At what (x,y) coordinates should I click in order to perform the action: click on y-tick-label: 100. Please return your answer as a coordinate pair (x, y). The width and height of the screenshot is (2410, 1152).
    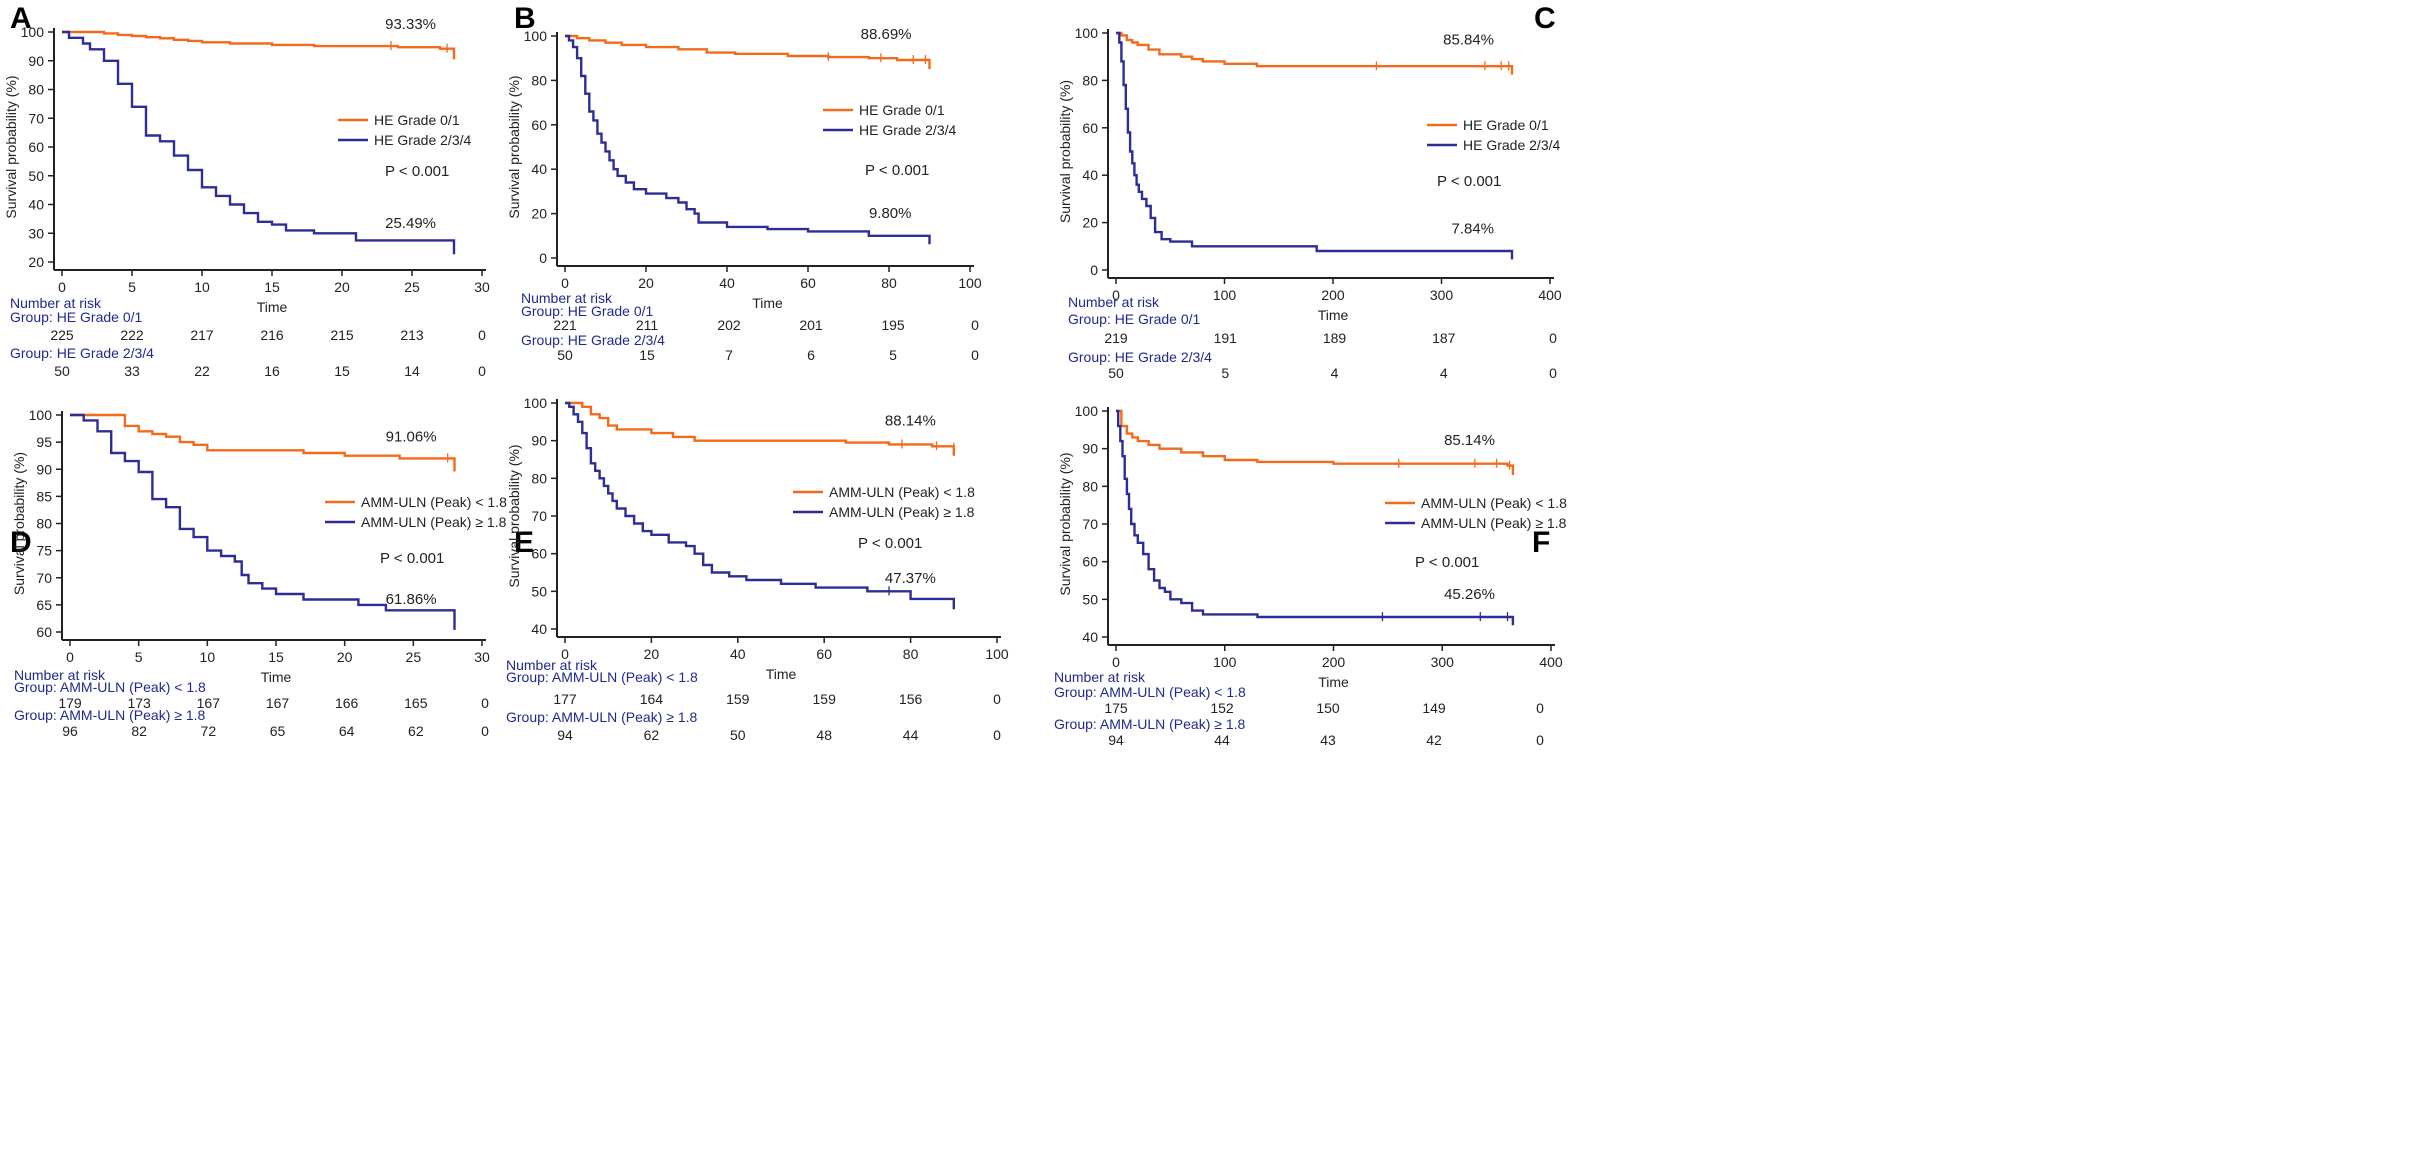
    Looking at the image, I should click on (1087, 411).